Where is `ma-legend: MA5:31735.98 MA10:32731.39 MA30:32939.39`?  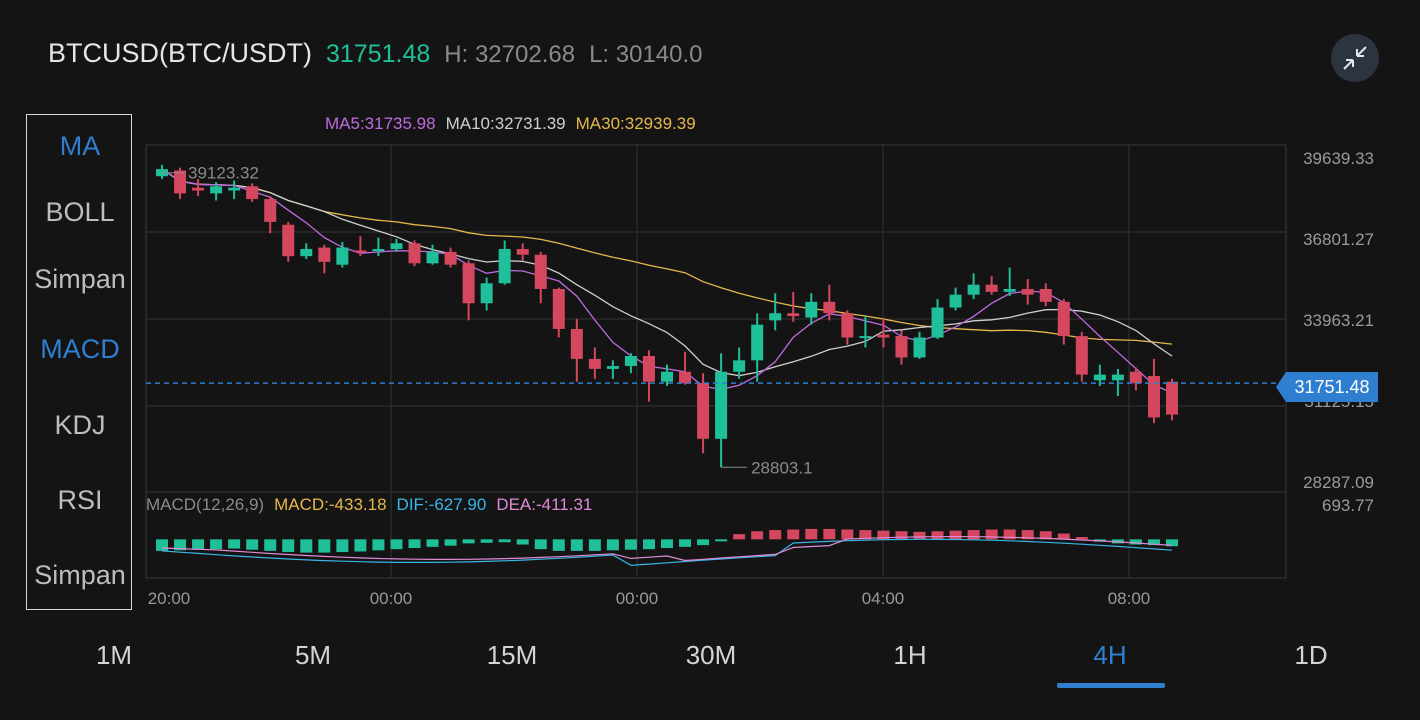 ma-legend: MA5:31735.98 MA10:32731.39 MA30:32939.39 is located at coordinates (510, 124).